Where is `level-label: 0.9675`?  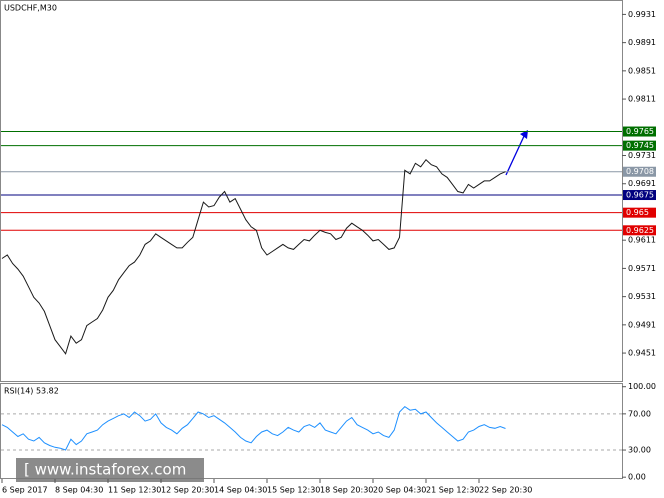 level-label: 0.9675 is located at coordinates (640, 195).